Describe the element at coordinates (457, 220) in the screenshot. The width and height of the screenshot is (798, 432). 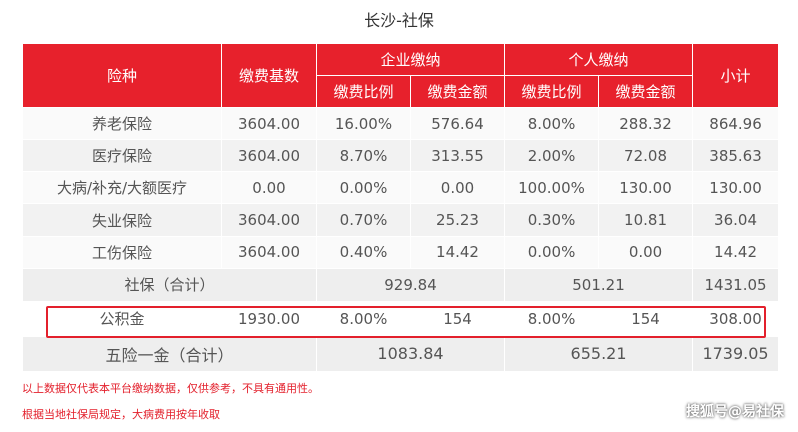
I see `cell-company-amount: 25.23` at that location.